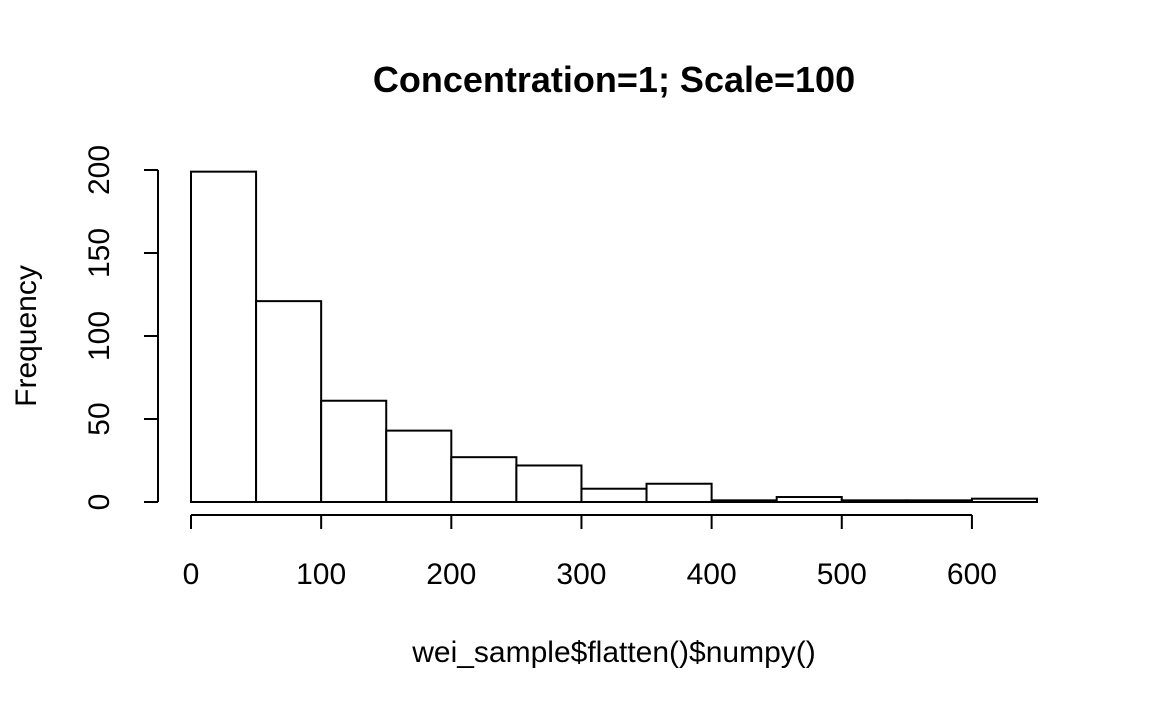 Image resolution: width=1152 pixels, height=711 pixels. Describe the element at coordinates (99, 170) in the screenshot. I see `y-tick-label: 200` at that location.